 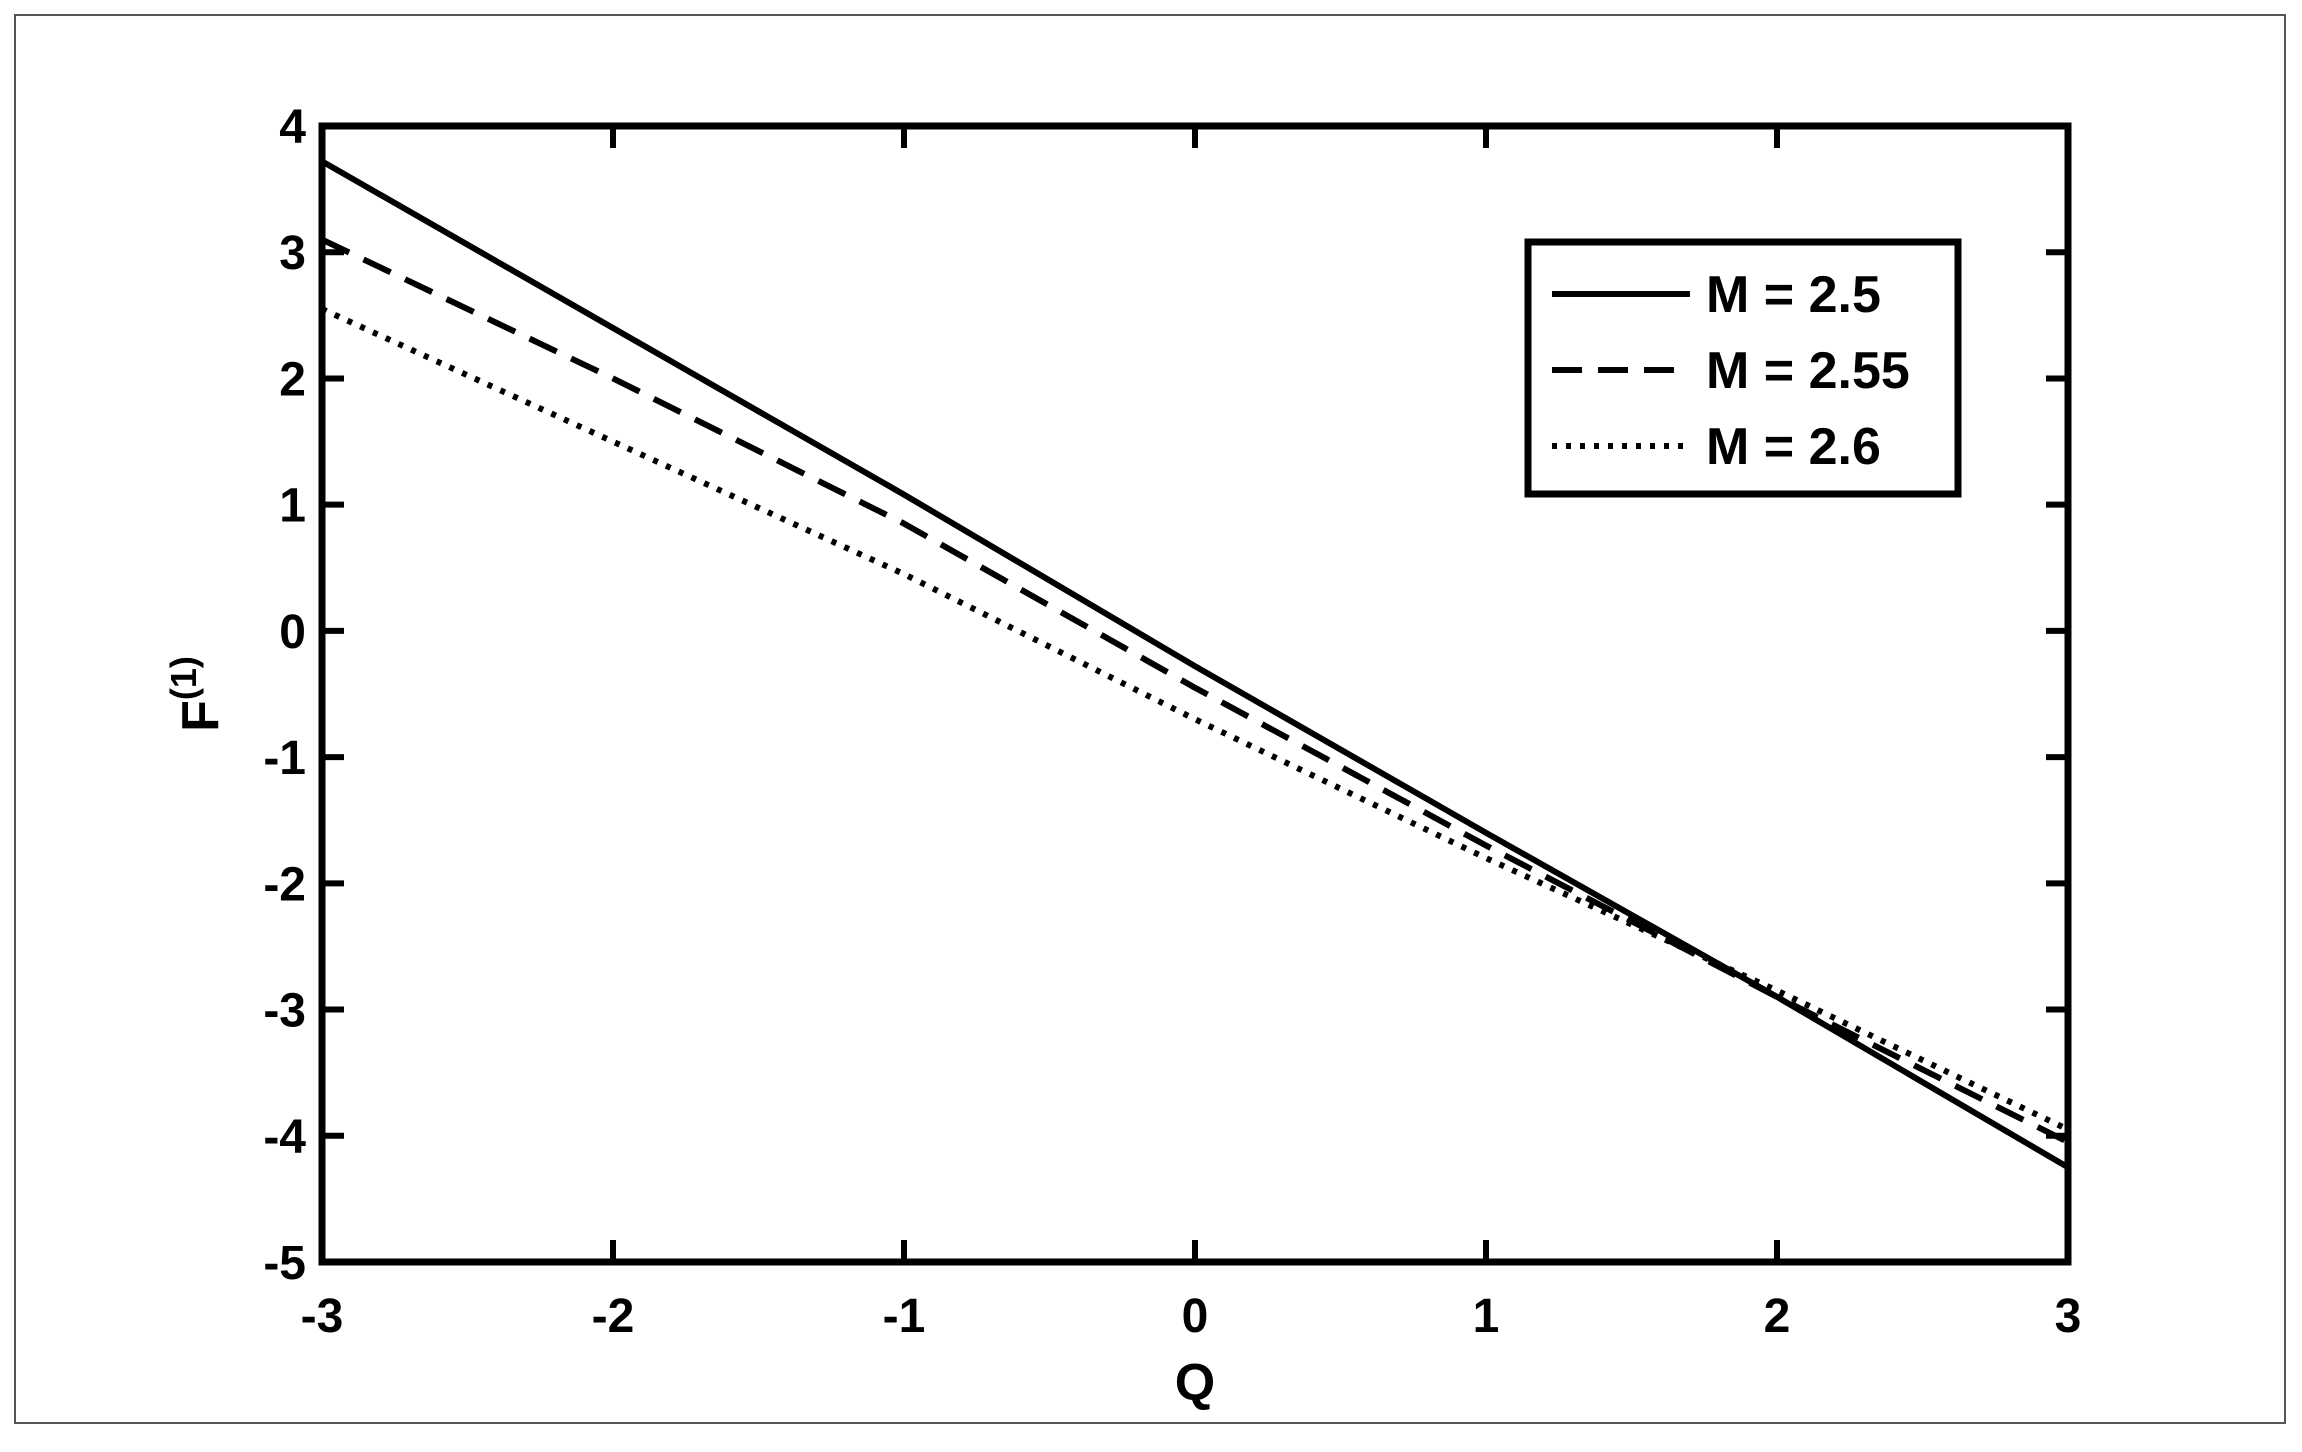 I want to click on y-tick-label-8: 3, so click(x=292, y=253).